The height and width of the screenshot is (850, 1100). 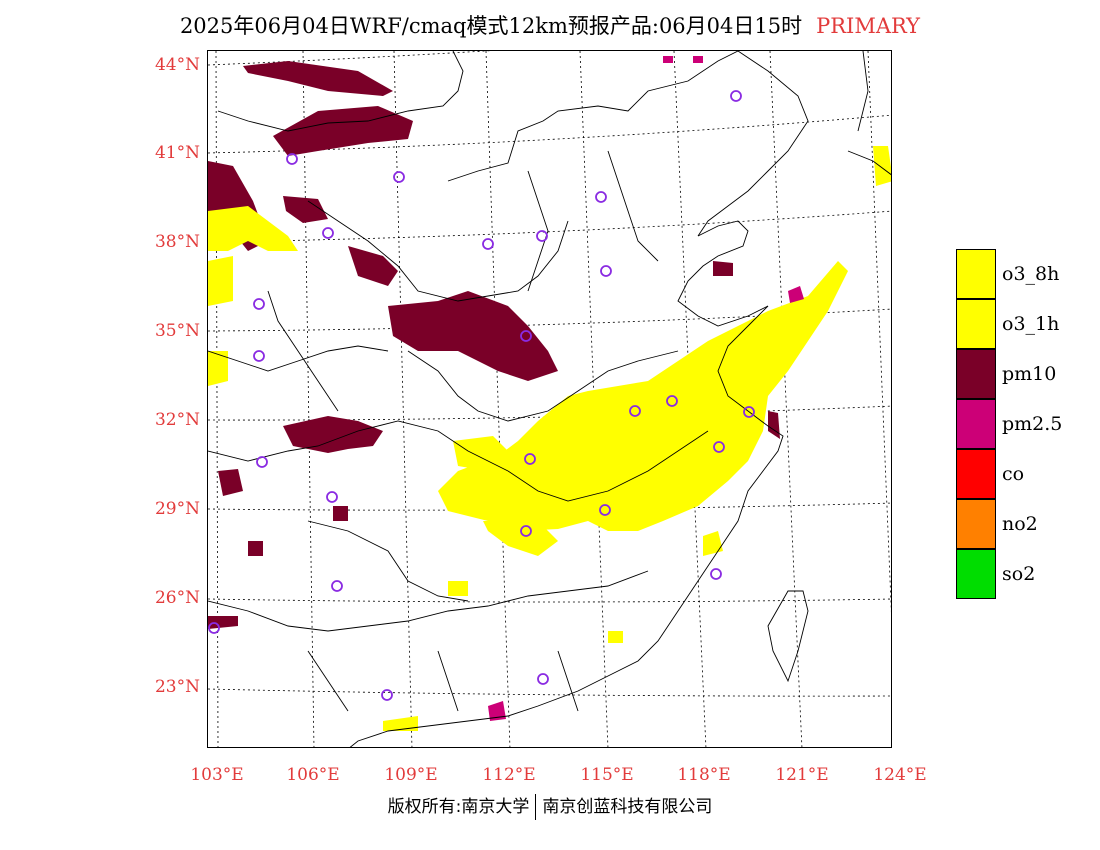 I want to click on legend-label: pm10, so click(x=1029, y=374).